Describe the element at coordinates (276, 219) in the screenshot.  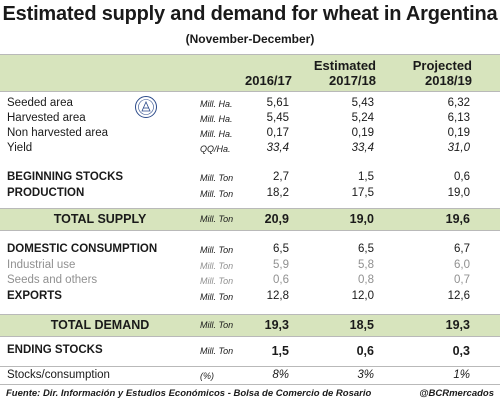
I see `row-value-total-supply-1: 20,9` at that location.